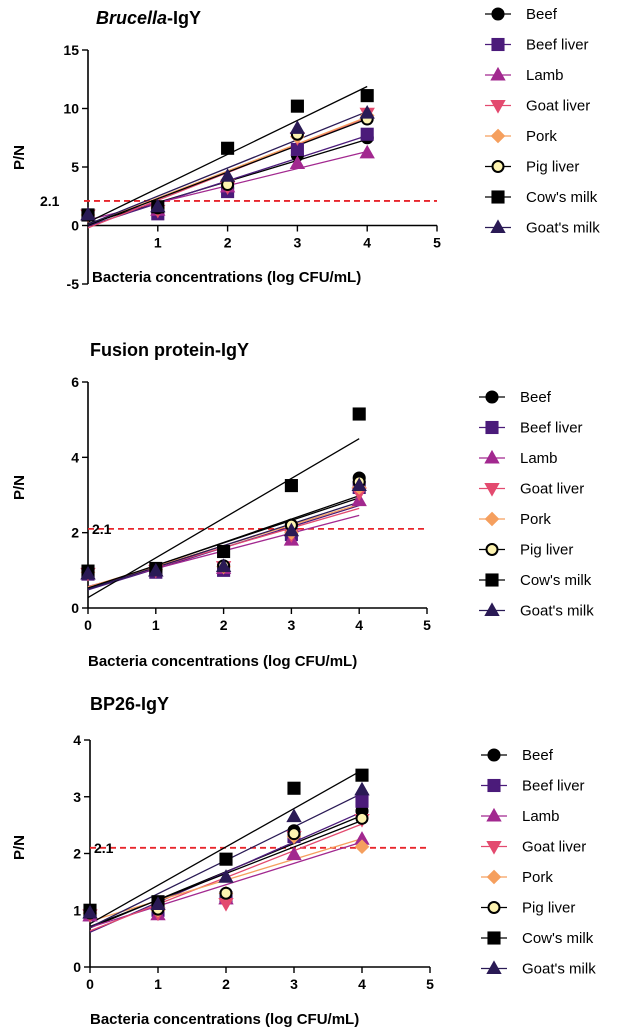 The width and height of the screenshot is (624, 1032). I want to click on legend-marker-beef, so click(492, 397).